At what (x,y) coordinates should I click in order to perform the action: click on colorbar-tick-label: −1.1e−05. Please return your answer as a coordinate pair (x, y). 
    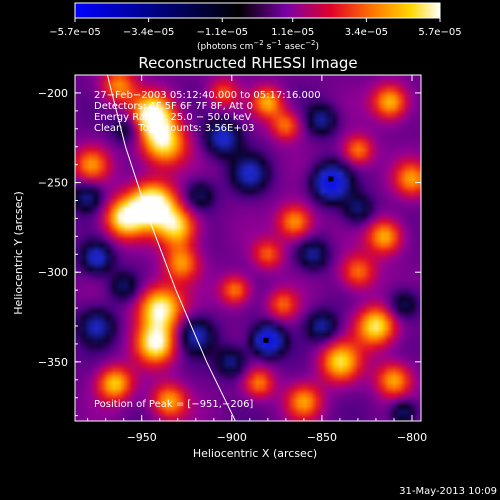
    Looking at the image, I should click on (223, 32).